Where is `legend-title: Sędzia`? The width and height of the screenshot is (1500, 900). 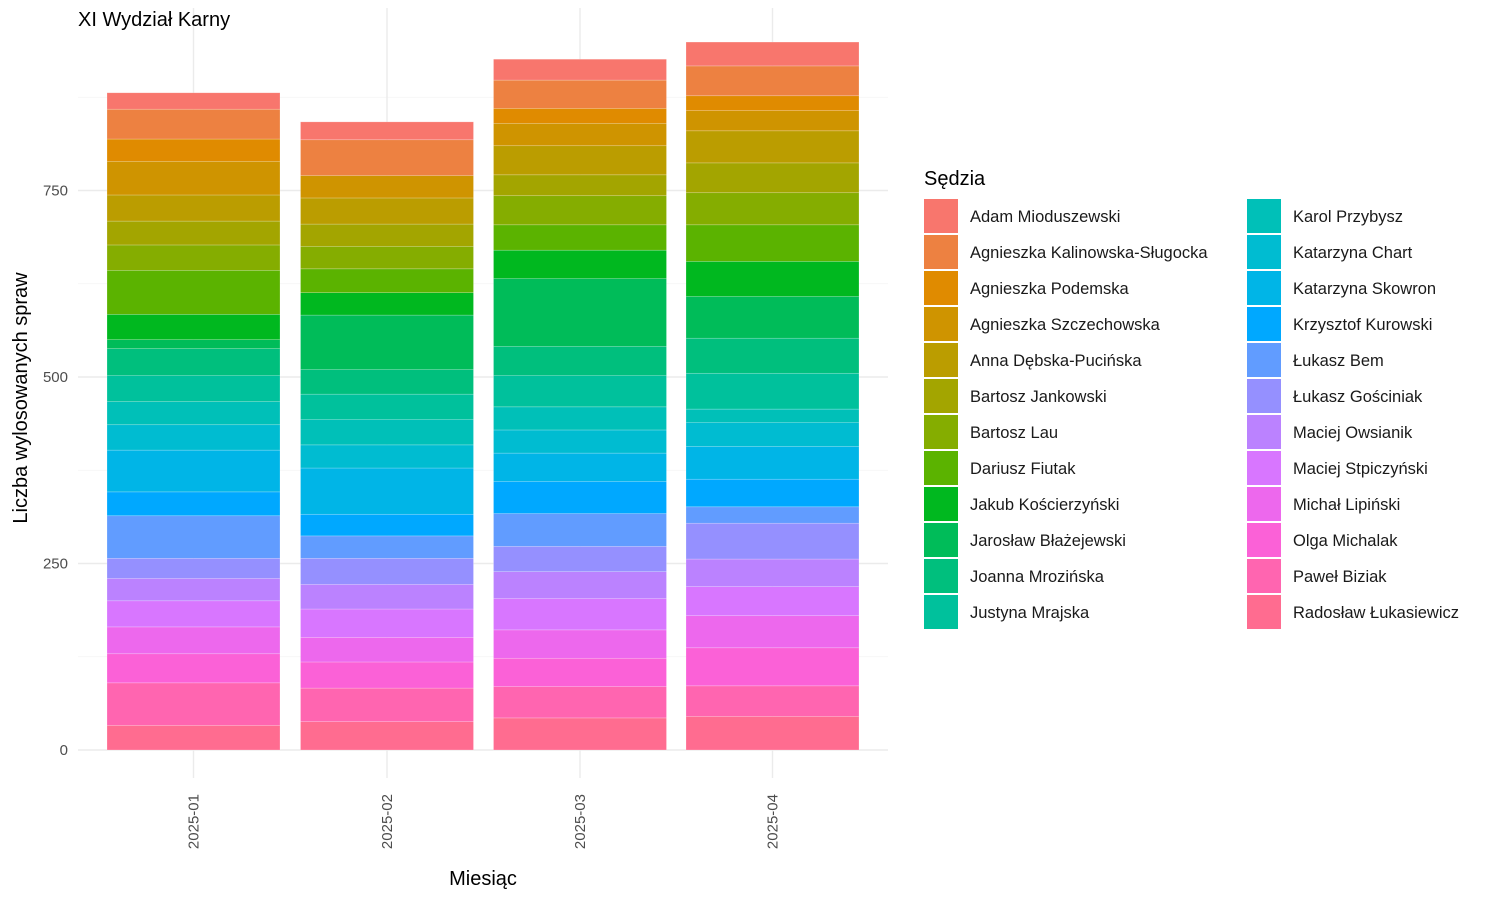
legend-title: Sędzia is located at coordinates (955, 179).